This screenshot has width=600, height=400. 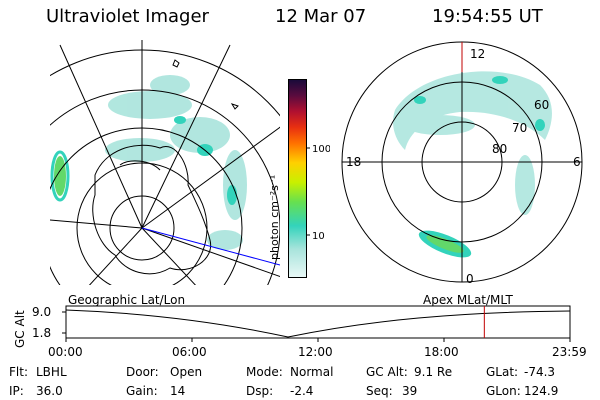 I want to click on seq-label: Seq:, so click(x=379, y=391).